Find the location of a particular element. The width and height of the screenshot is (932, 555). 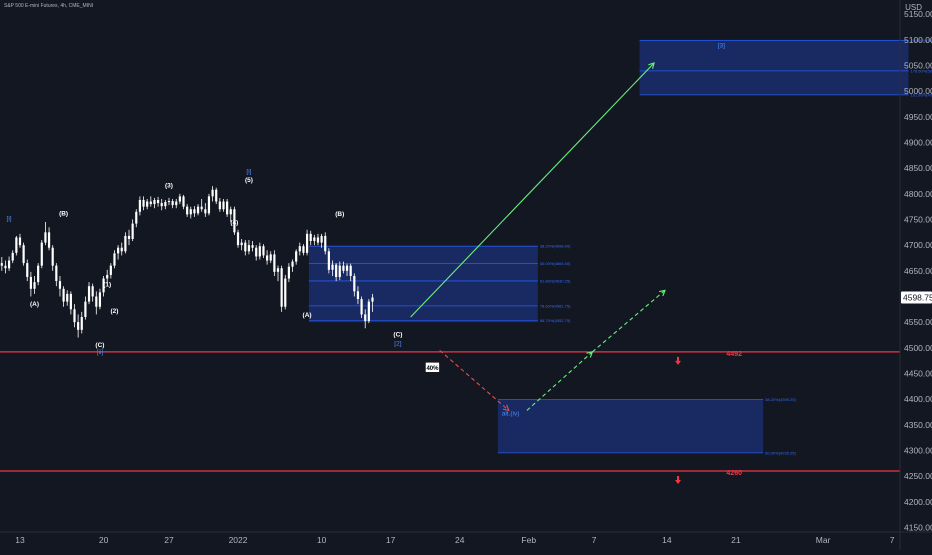

correction-zone is located at coordinates (423, 284).